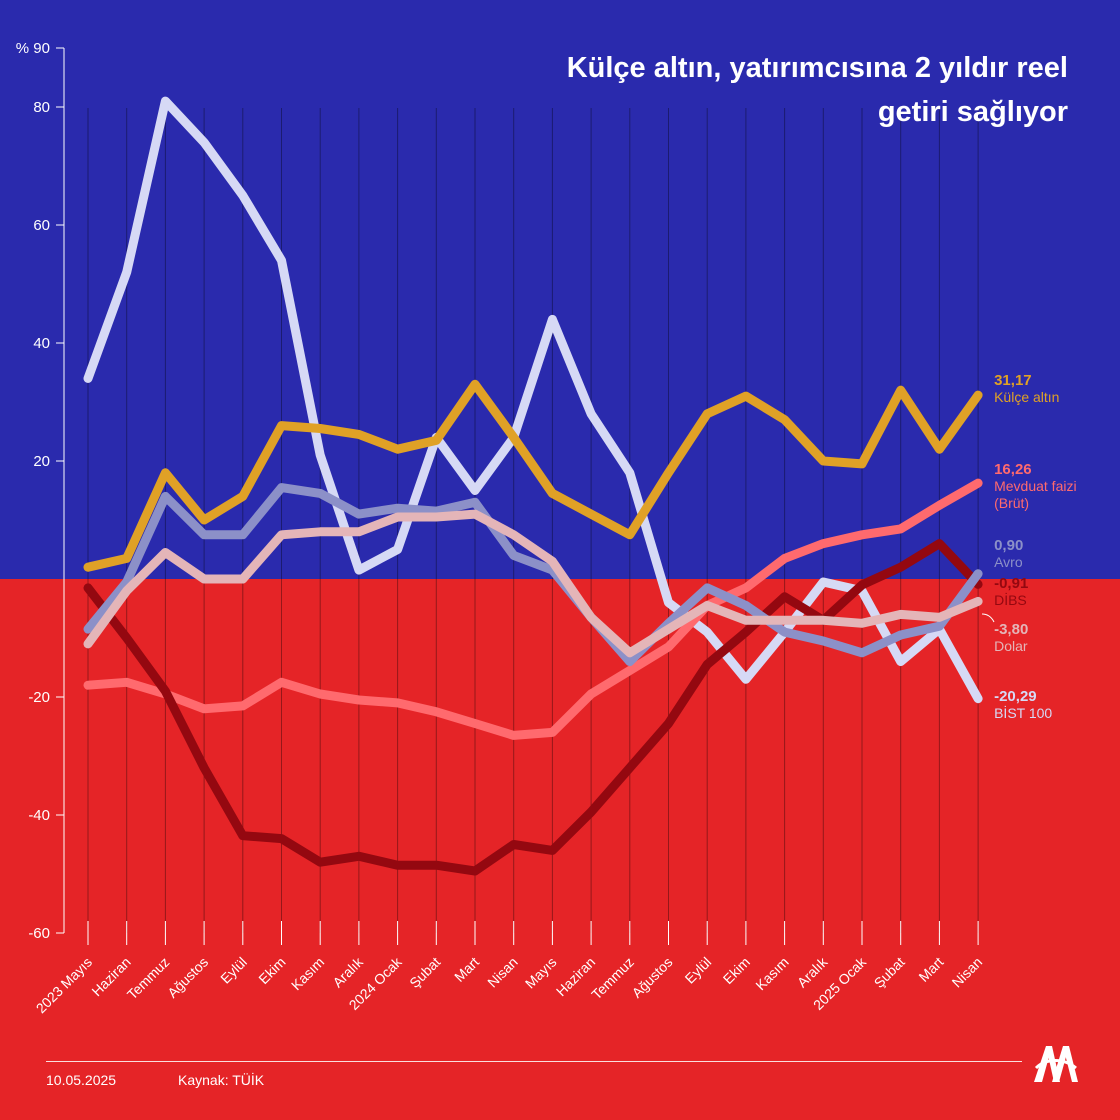  What do you see at coordinates (988, 618) in the screenshot?
I see `label-connector` at bounding box center [988, 618].